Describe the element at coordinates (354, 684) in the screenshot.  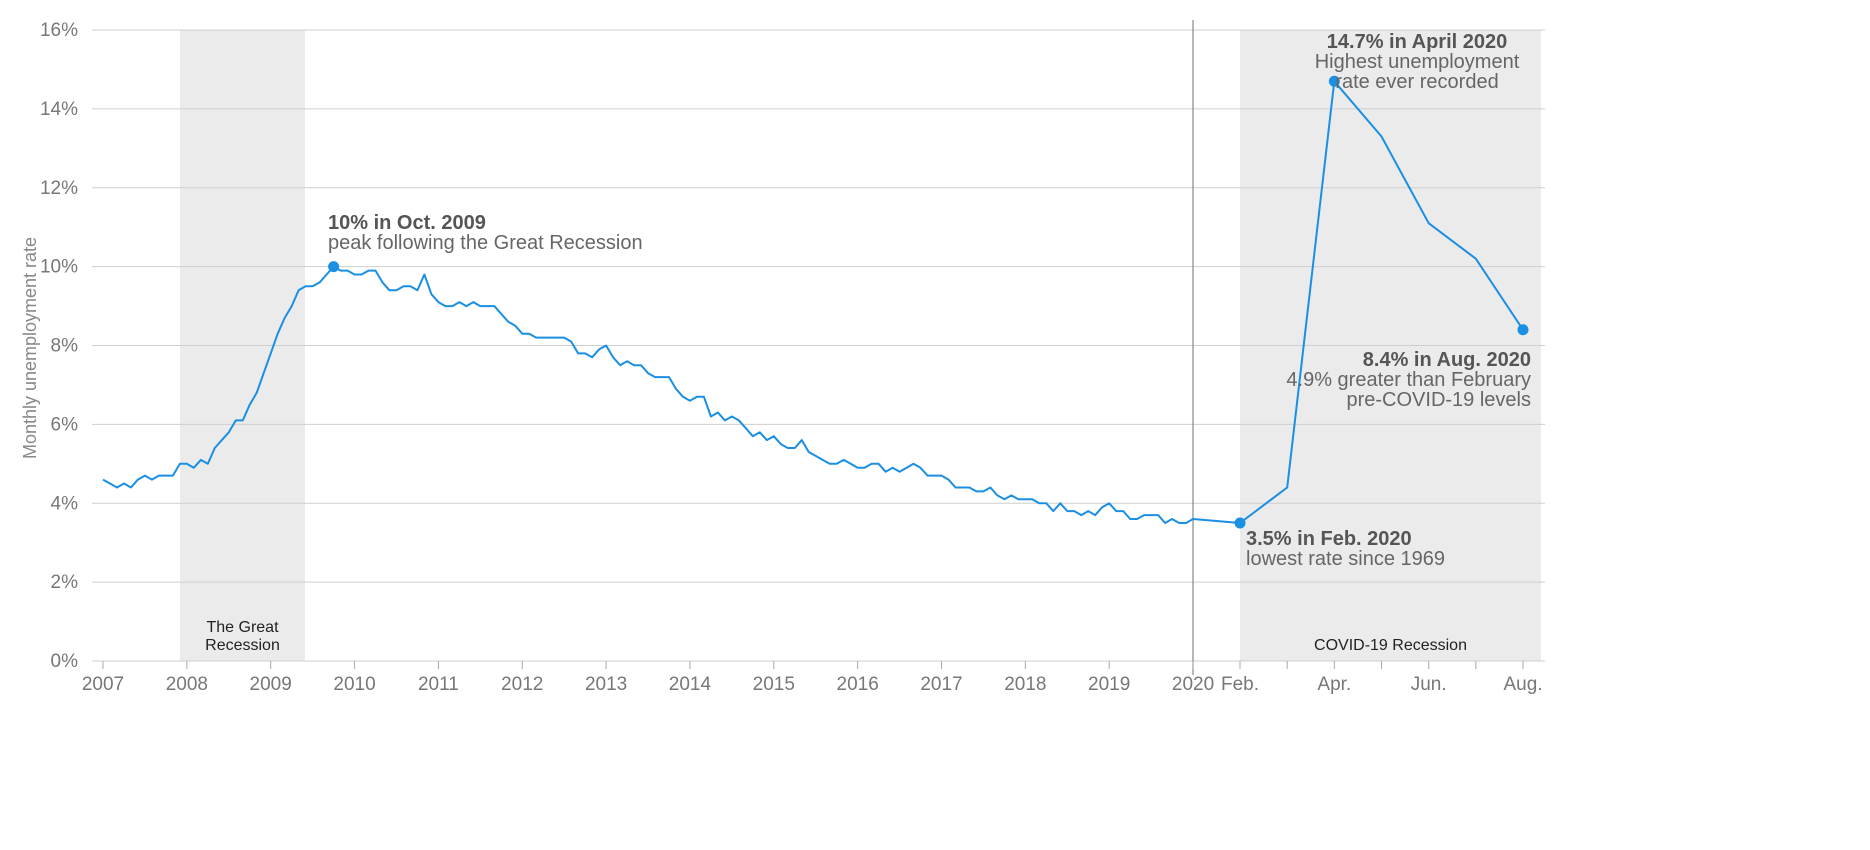
I see `x-tick-label: 2010` at that location.